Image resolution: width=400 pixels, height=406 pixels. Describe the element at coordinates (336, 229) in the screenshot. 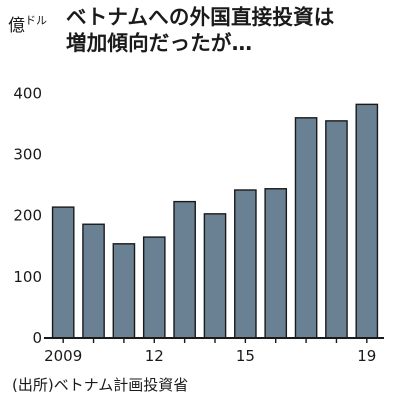

I see `bar-2018` at that location.